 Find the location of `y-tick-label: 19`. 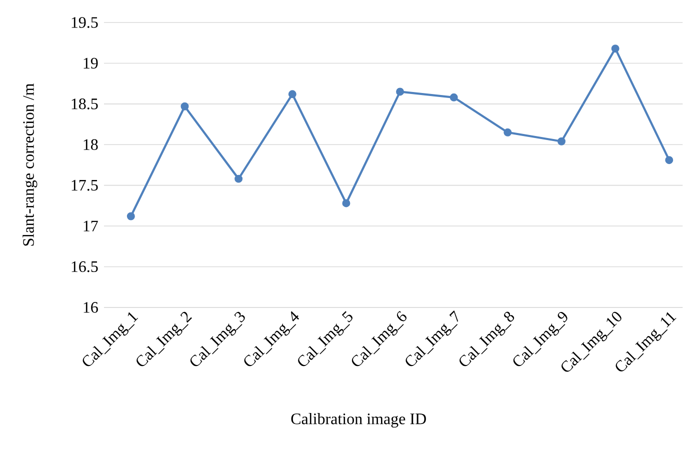

y-tick-label: 19 is located at coordinates (91, 63).